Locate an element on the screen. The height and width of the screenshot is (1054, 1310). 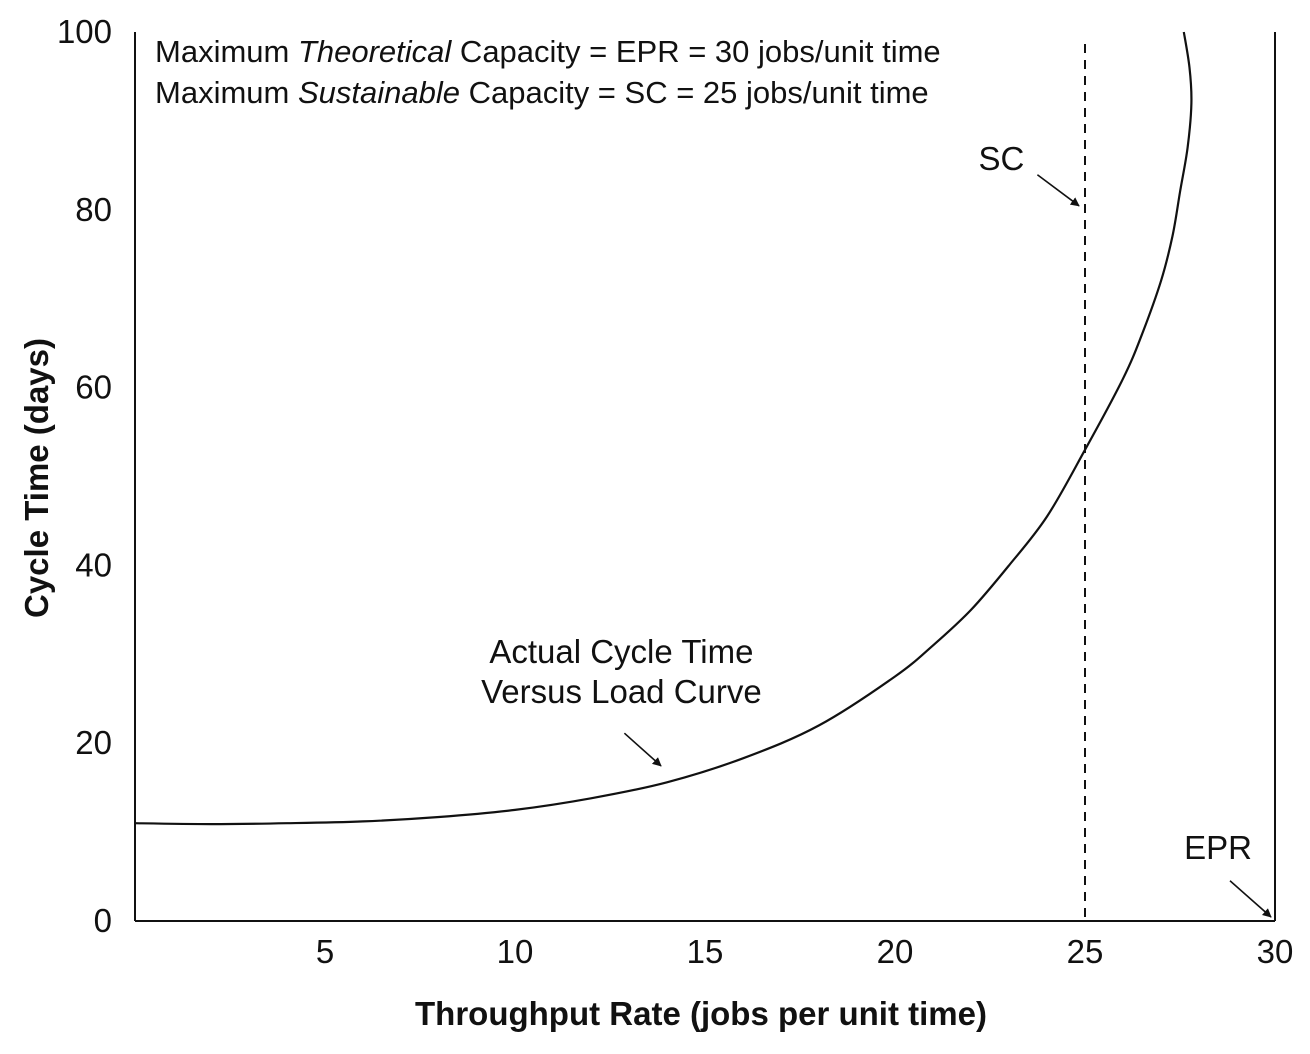
x-tick-label: 20 is located at coordinates (895, 951).